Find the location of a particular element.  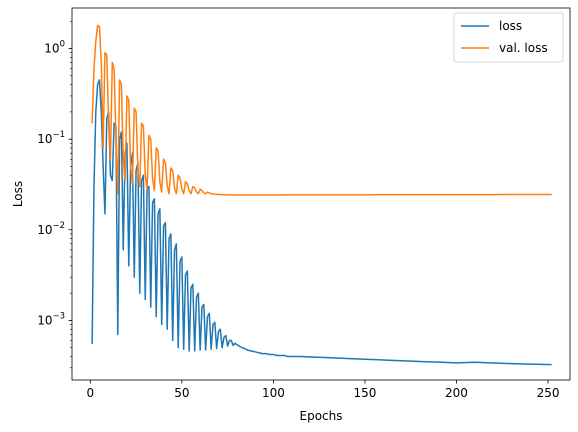

x-tick-label: 0 is located at coordinates (90, 393).